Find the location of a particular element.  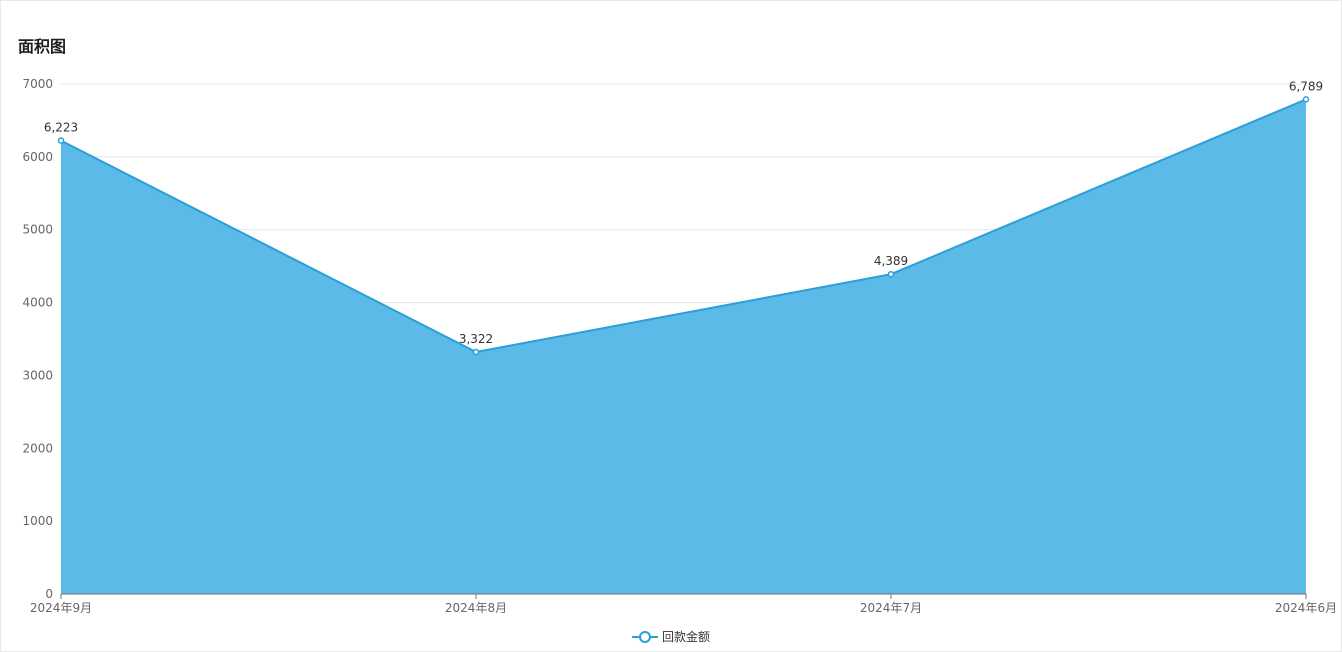

legend-marker-icon is located at coordinates (645, 637).